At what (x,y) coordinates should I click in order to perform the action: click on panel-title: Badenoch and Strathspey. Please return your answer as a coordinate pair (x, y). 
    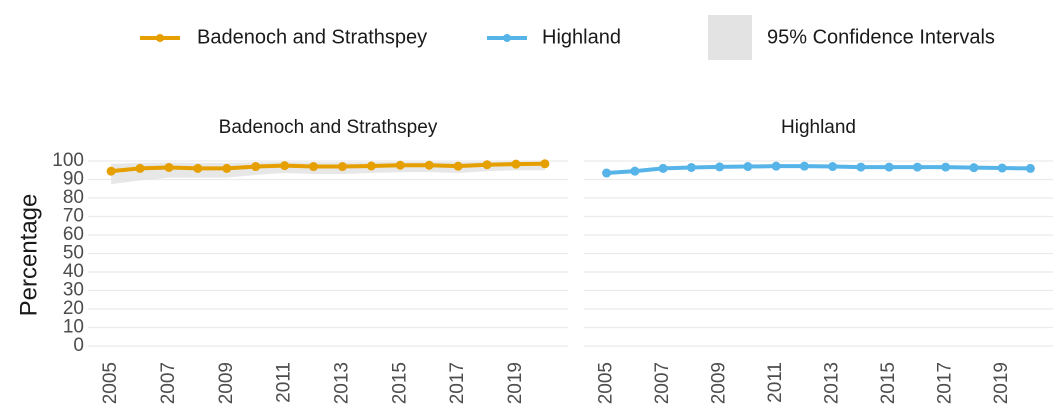
    Looking at the image, I should click on (328, 127).